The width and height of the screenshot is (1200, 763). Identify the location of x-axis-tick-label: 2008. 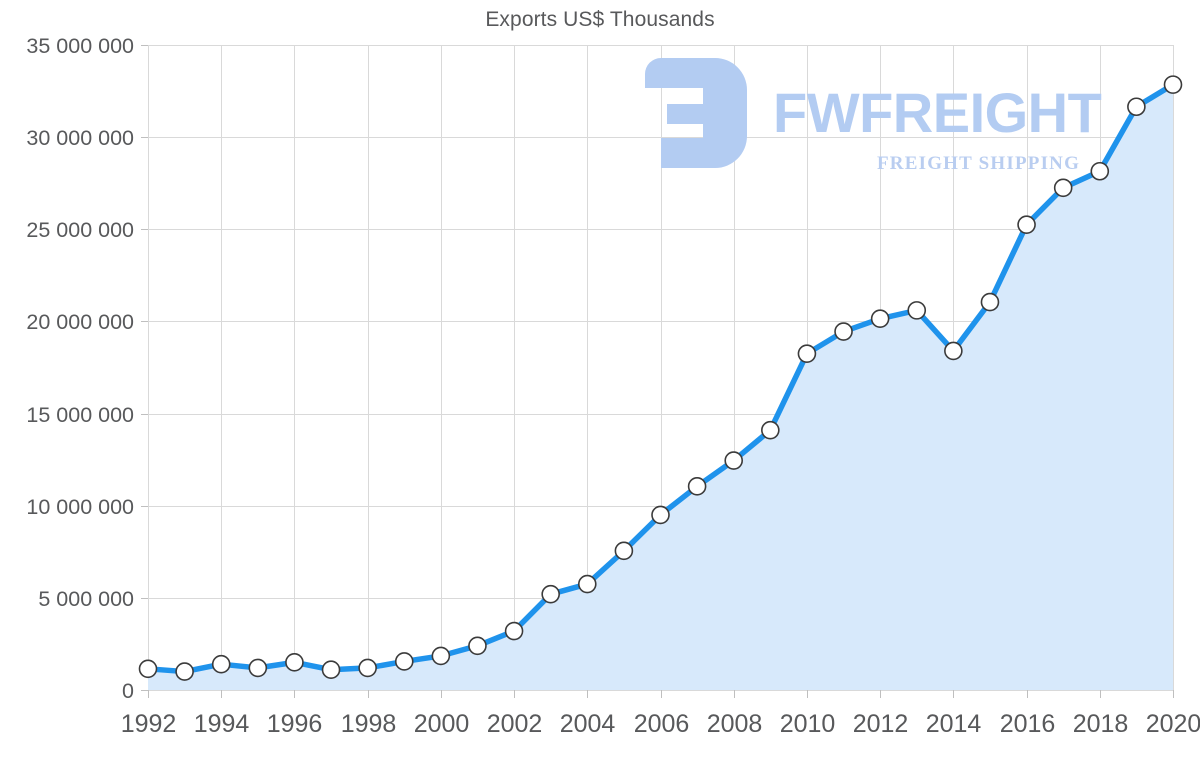
(735, 724).